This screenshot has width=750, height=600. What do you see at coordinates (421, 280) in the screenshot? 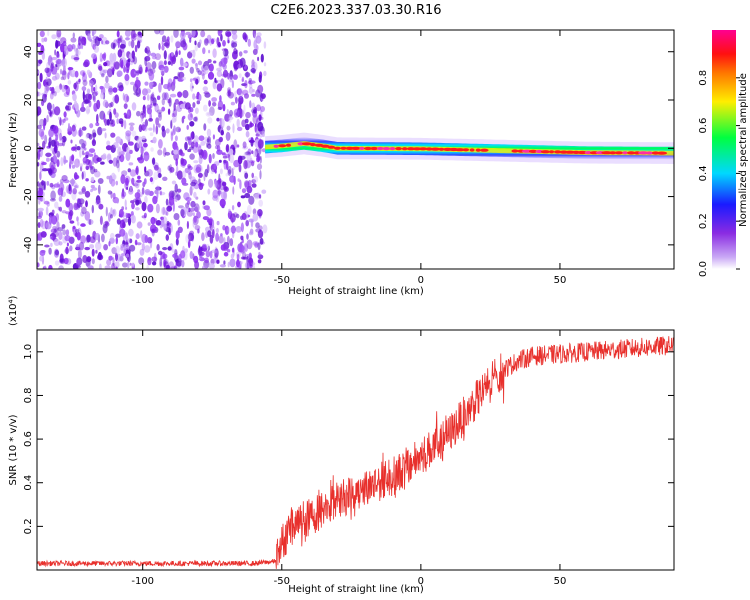
I see `x-tick-label: 0` at bounding box center [421, 280].